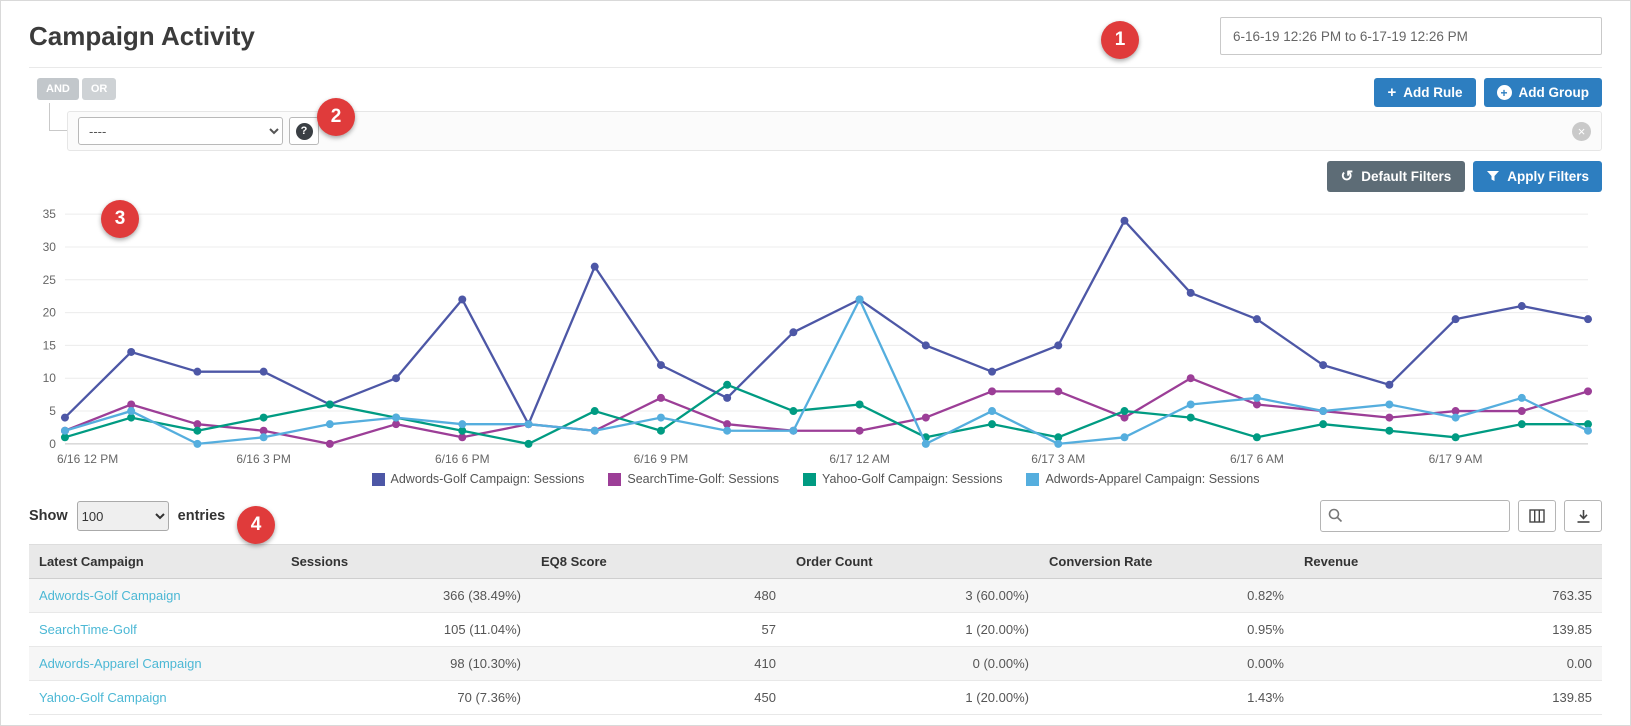  Describe the element at coordinates (155, 561) in the screenshot. I see `column-header-latest-campaign: Latest Campaign` at that location.